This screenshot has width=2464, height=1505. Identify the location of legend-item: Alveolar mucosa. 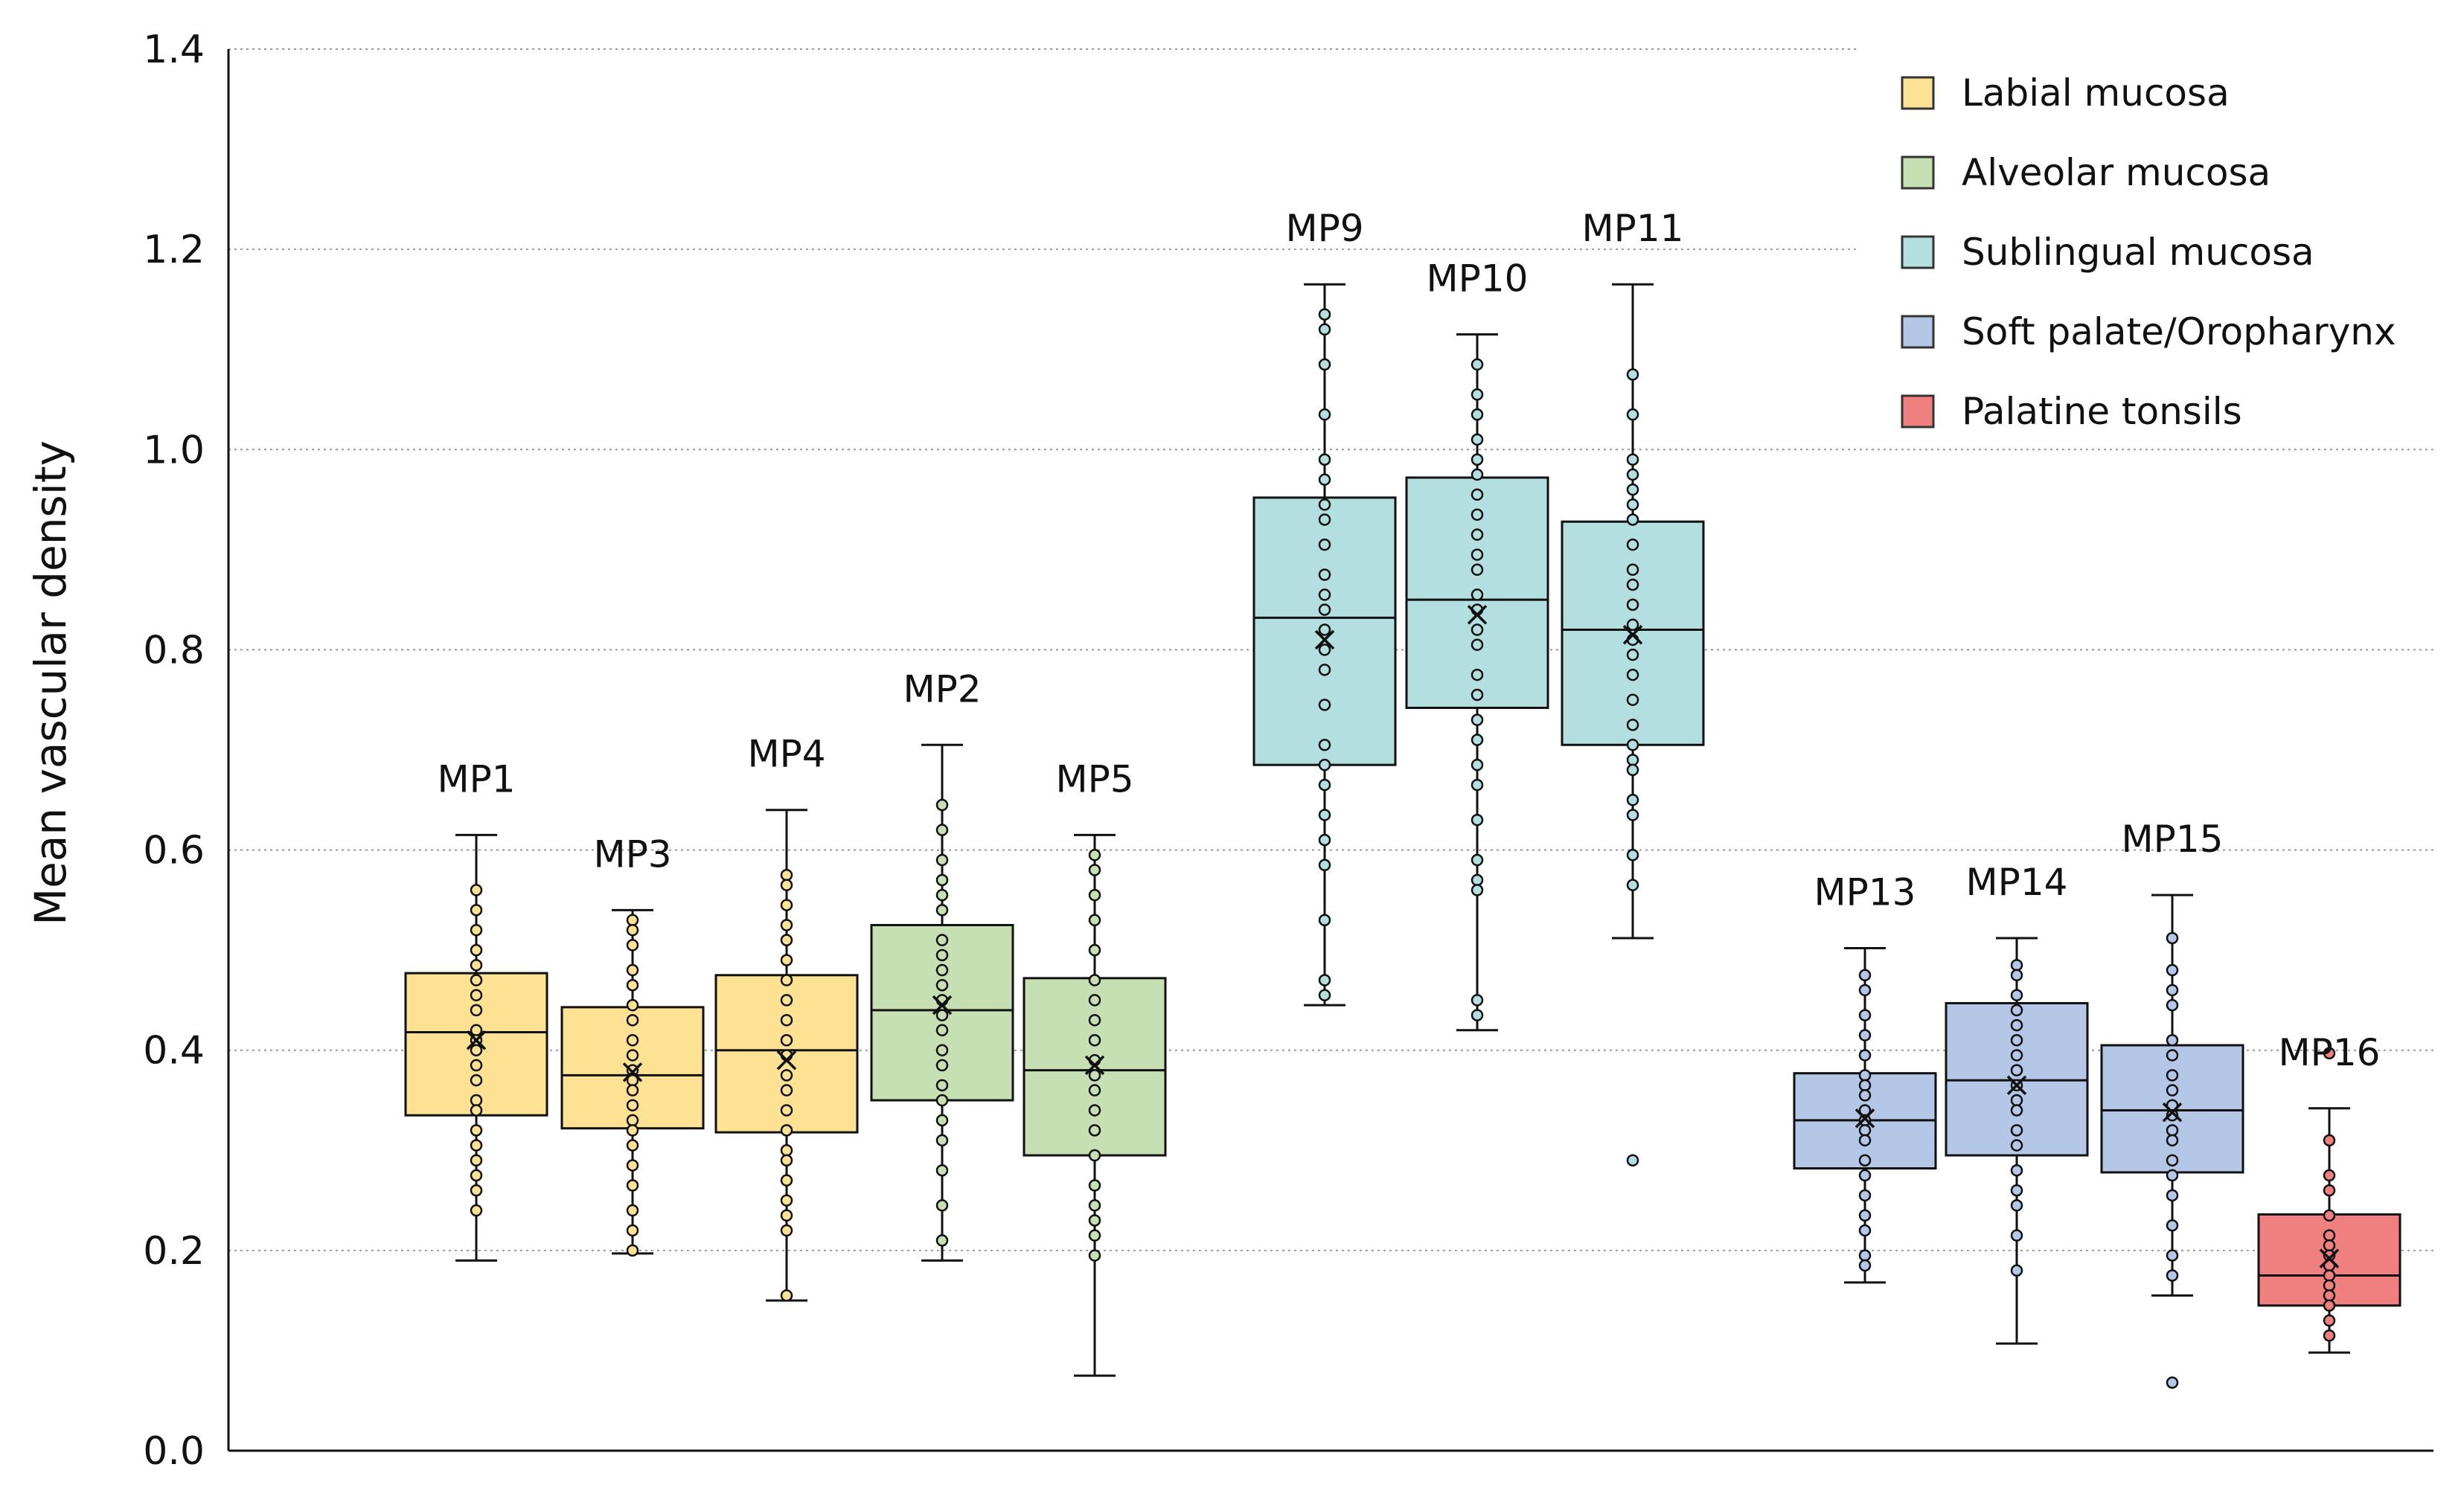
(2086, 172).